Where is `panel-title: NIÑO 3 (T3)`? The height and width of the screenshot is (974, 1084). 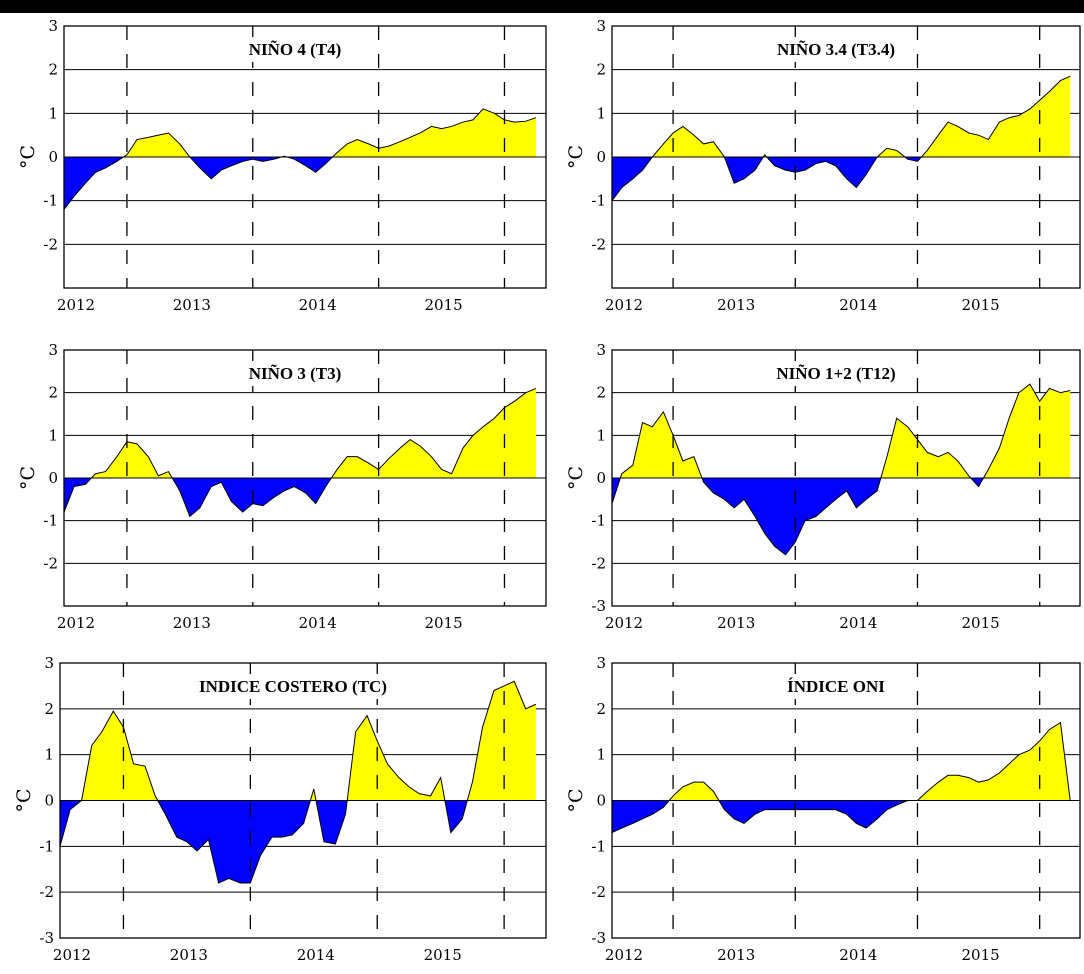 panel-title: NIÑO 3 (T3) is located at coordinates (295, 373).